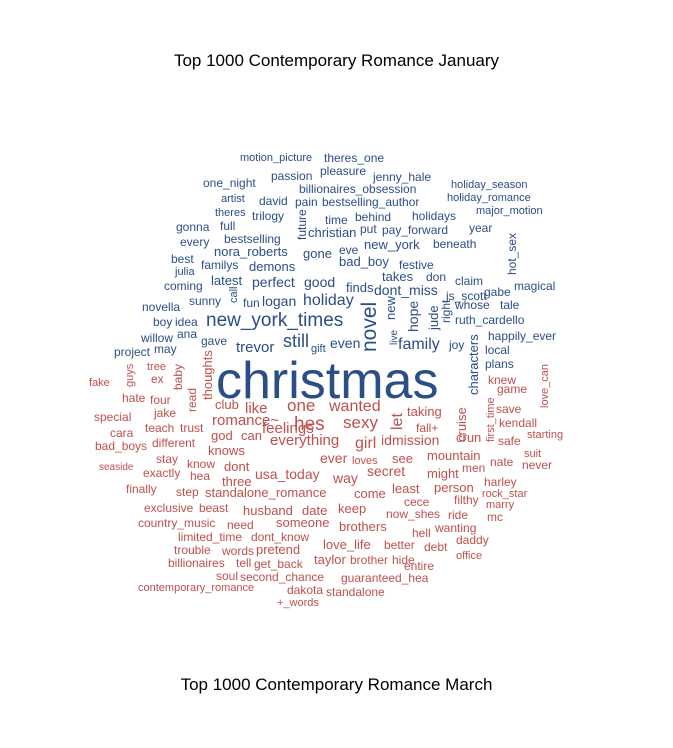 The width and height of the screenshot is (673, 748). What do you see at coordinates (436, 547) in the screenshot?
I see `word-march-132: debt` at bounding box center [436, 547].